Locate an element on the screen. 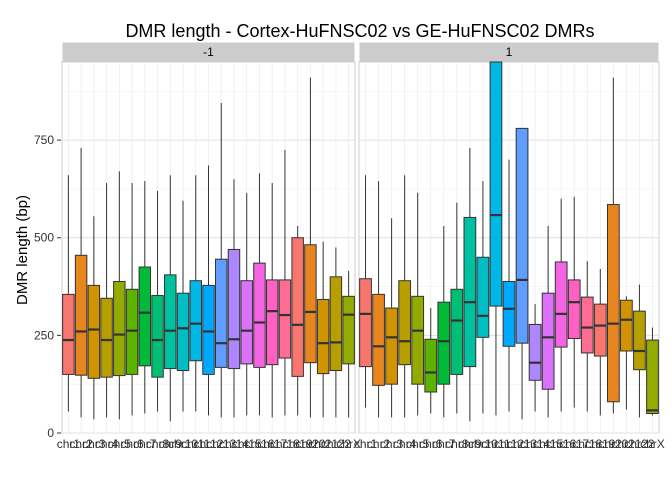 The height and width of the screenshot is (485, 672). x-tick-label: chr6 is located at coordinates (132, 444).